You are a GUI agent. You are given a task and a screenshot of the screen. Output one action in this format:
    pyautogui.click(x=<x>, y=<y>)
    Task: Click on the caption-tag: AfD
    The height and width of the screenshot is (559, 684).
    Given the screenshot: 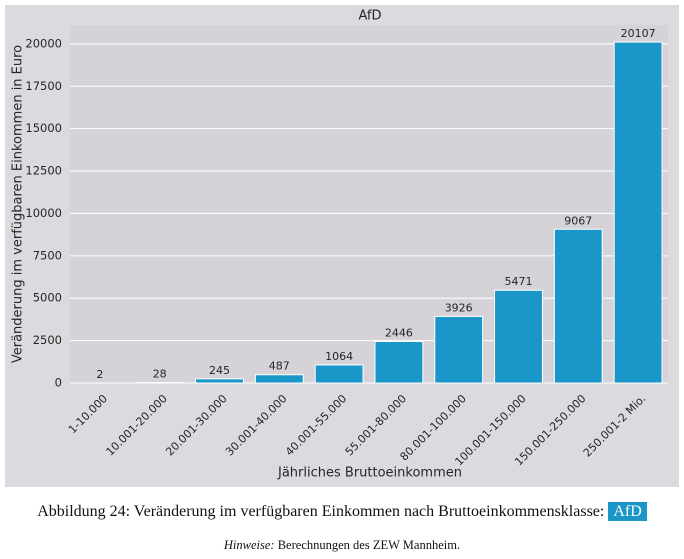 What is the action you would take?
    pyautogui.click(x=627, y=511)
    